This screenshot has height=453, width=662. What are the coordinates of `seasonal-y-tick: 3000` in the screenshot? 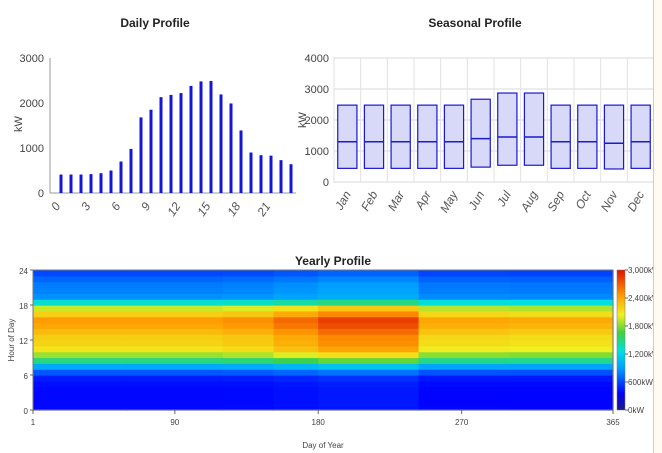 It's located at (317, 90).